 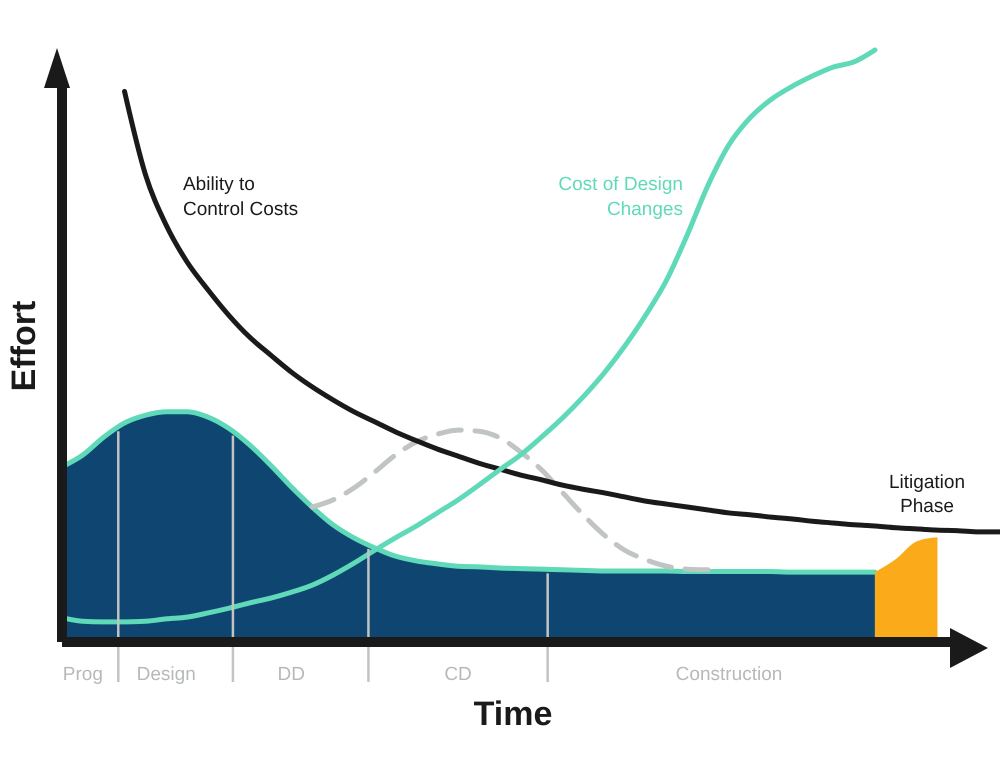 What do you see at coordinates (24, 346) in the screenshot?
I see `y-axis-title: Effort` at bounding box center [24, 346].